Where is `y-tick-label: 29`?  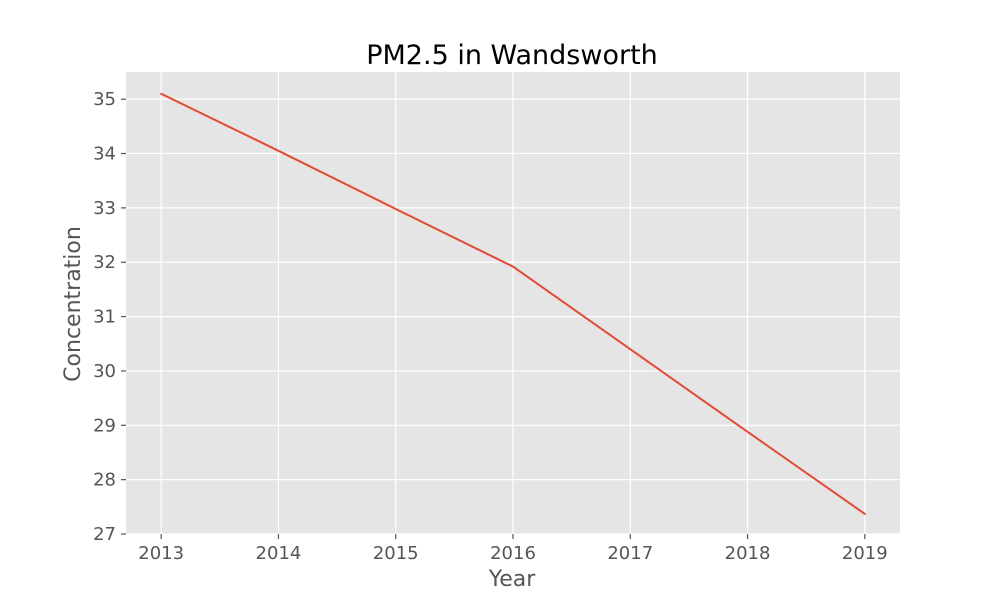
y-tick-label: 29 is located at coordinates (104, 425).